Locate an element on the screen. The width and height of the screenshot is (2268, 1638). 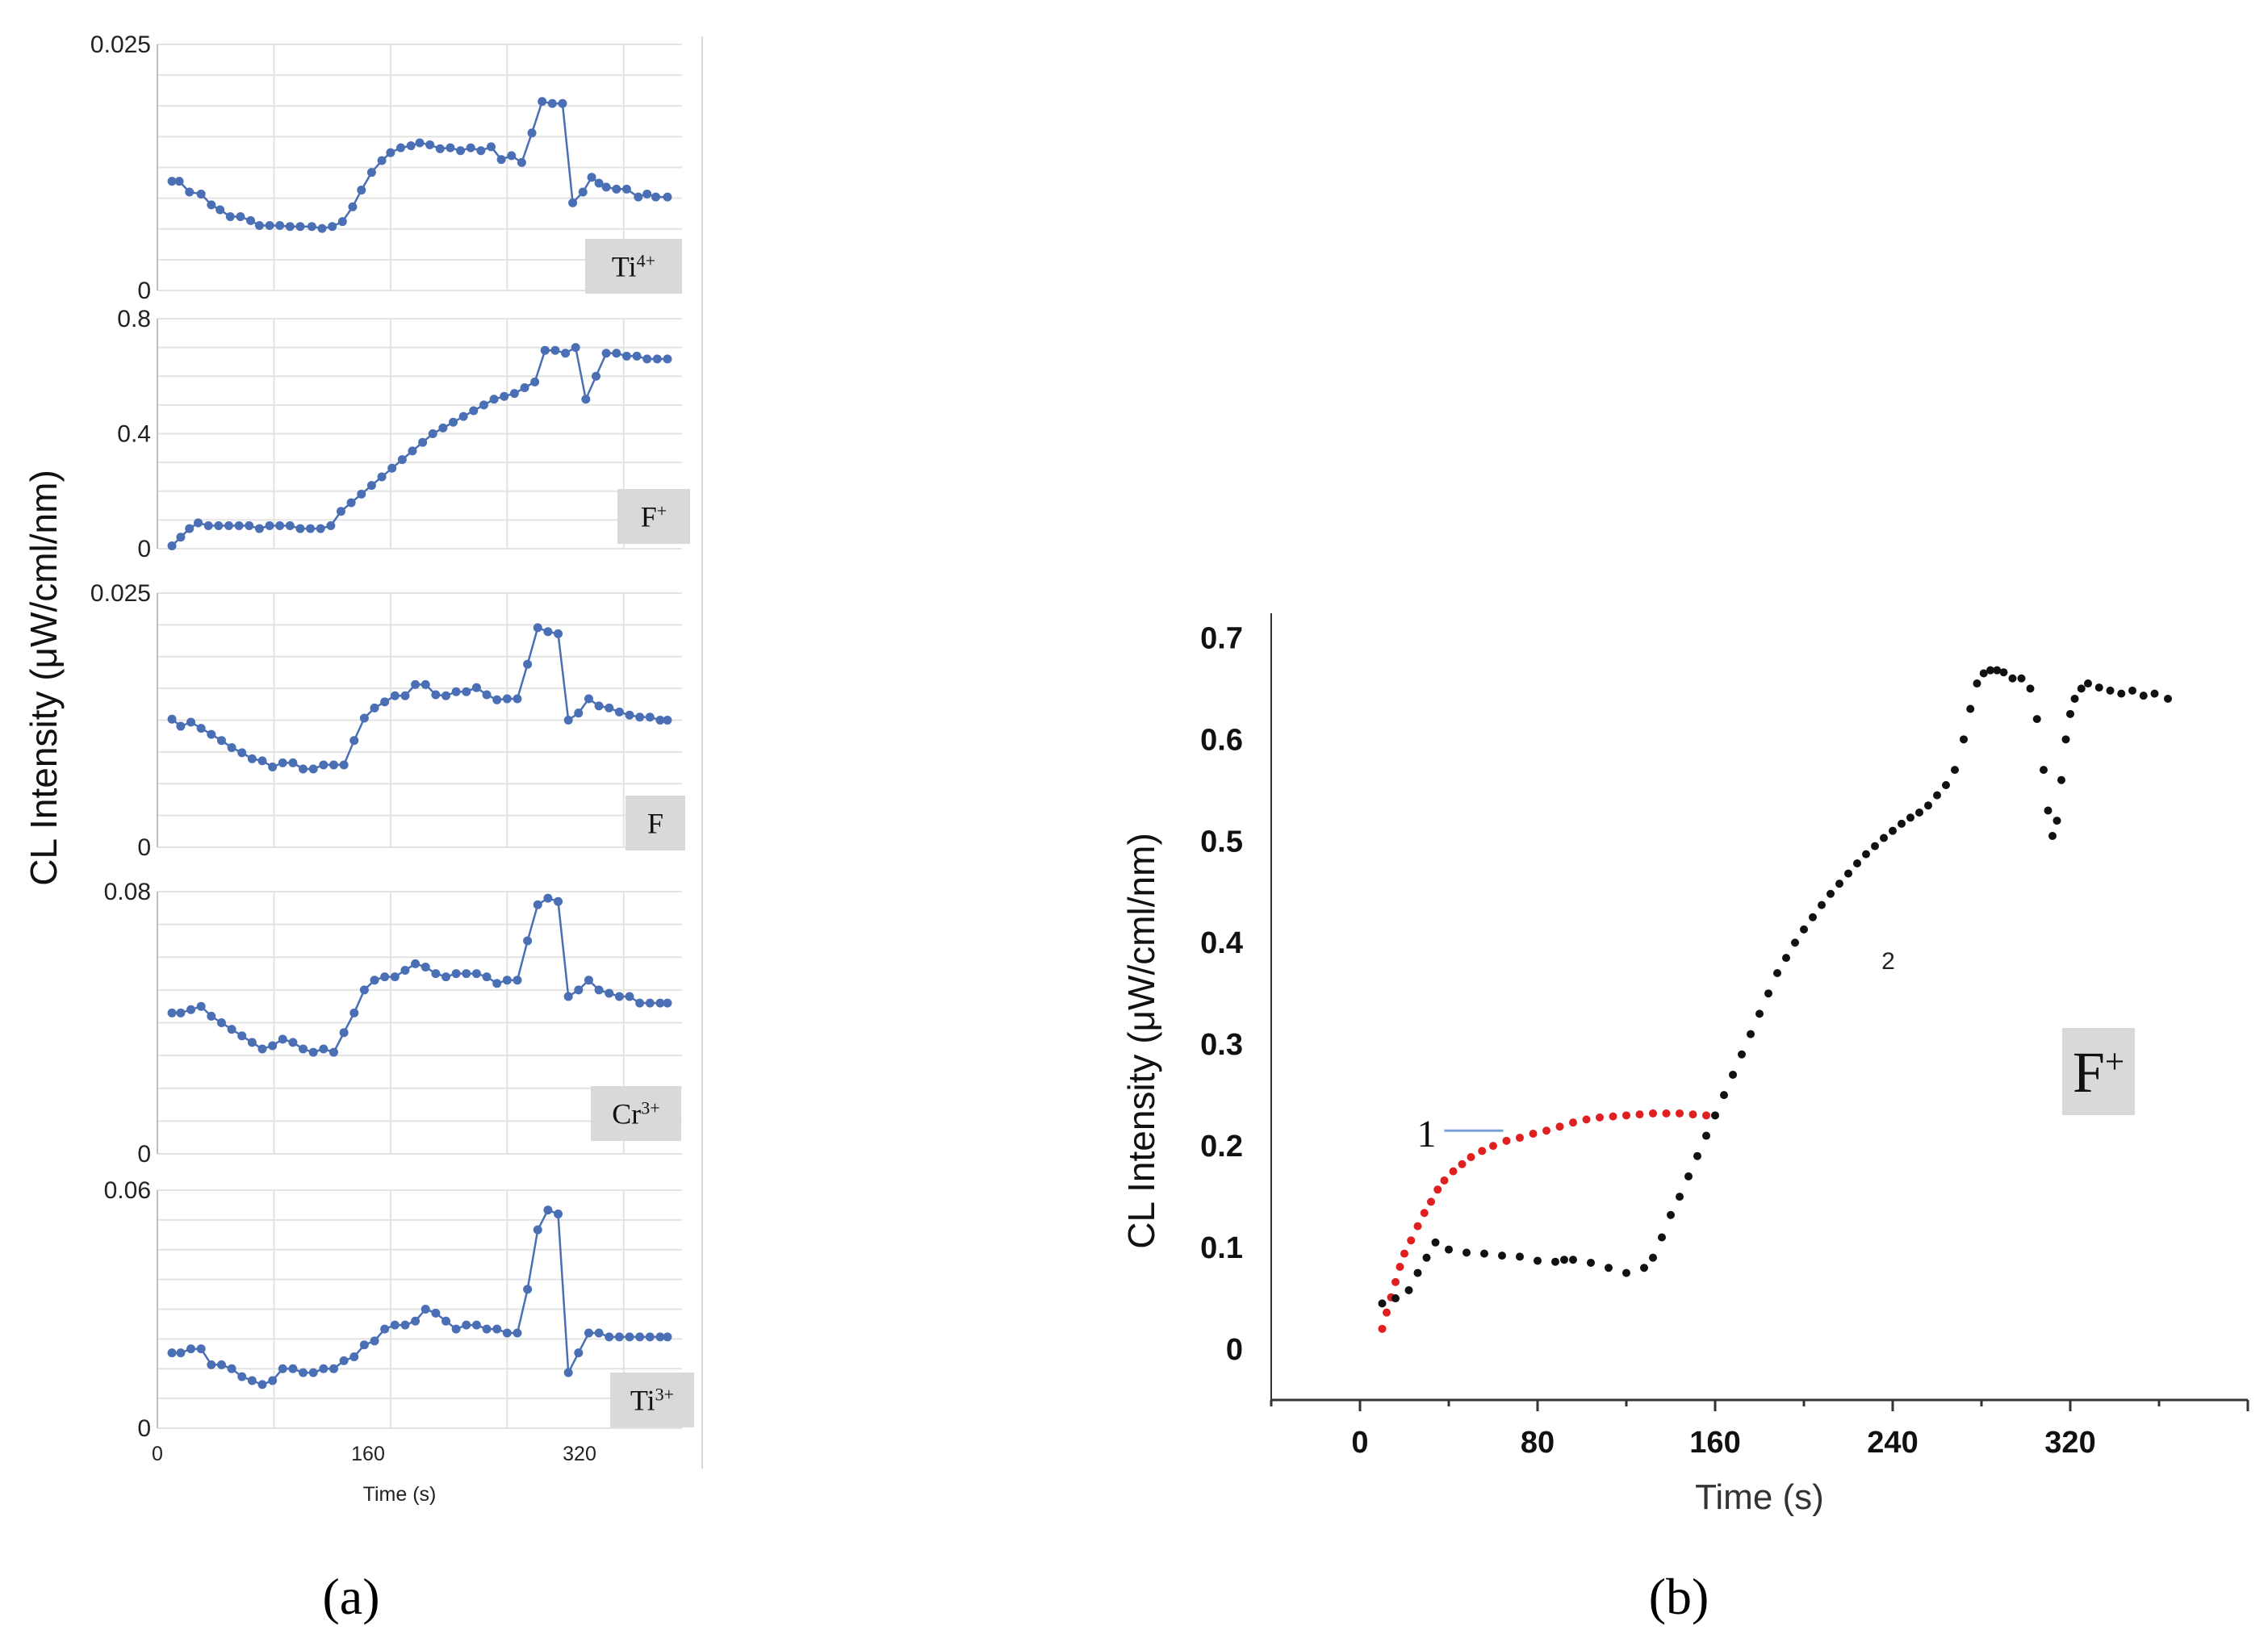
subplot-4-line is located at coordinates (420, 975).